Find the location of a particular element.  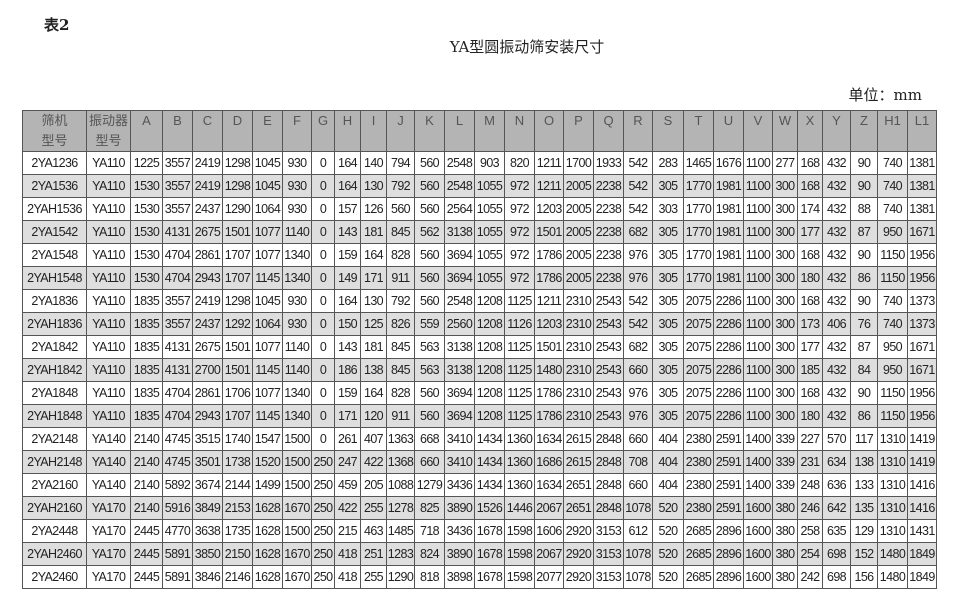

dimension-cell: 1416 is located at coordinates (922, 508).